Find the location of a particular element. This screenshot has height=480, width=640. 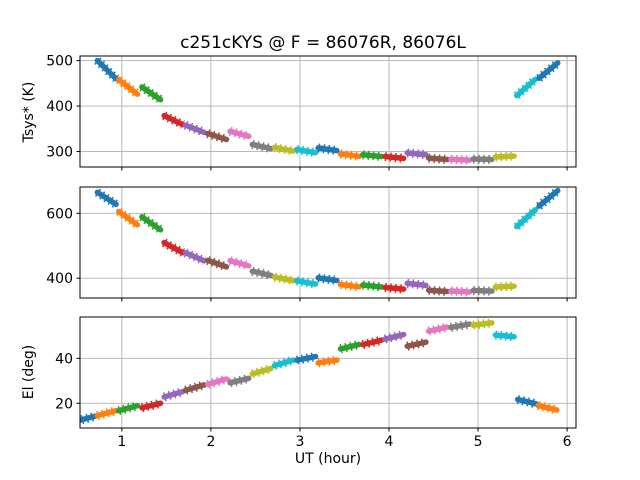

xlabel-ut-hour: UT (hour) is located at coordinates (328, 459).